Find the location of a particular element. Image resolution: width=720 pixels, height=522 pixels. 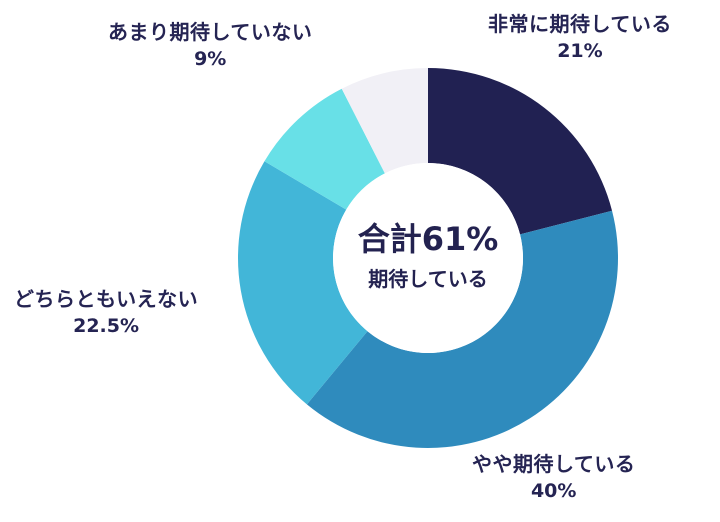

label-not-much-expecting: あまり期待していない 9% is located at coordinates (210, 46).